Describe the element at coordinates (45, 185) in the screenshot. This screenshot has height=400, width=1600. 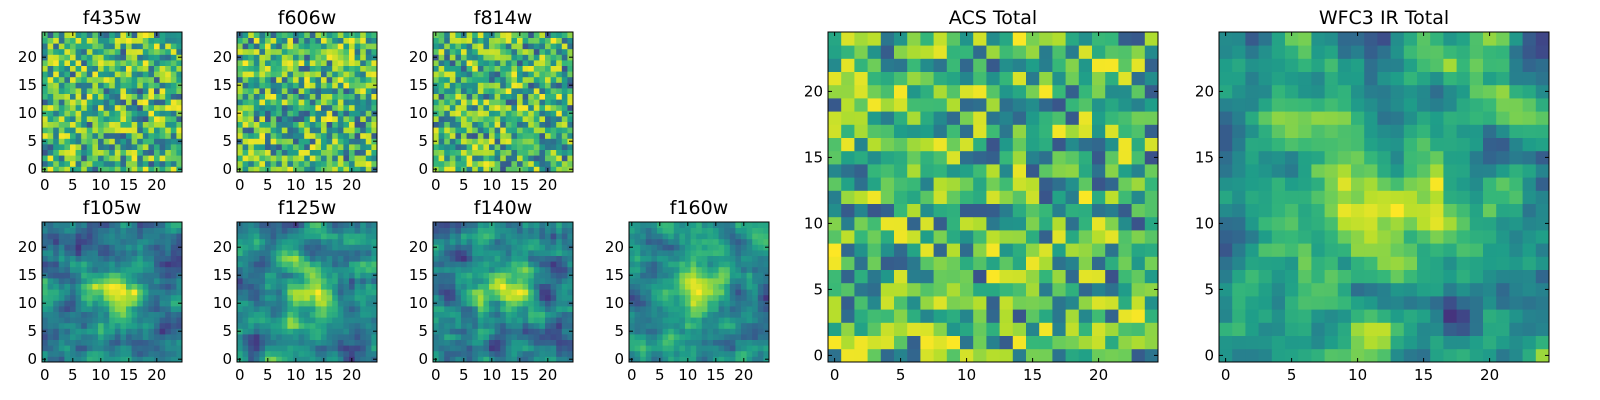
I see `x-tick-label: 0` at that location.